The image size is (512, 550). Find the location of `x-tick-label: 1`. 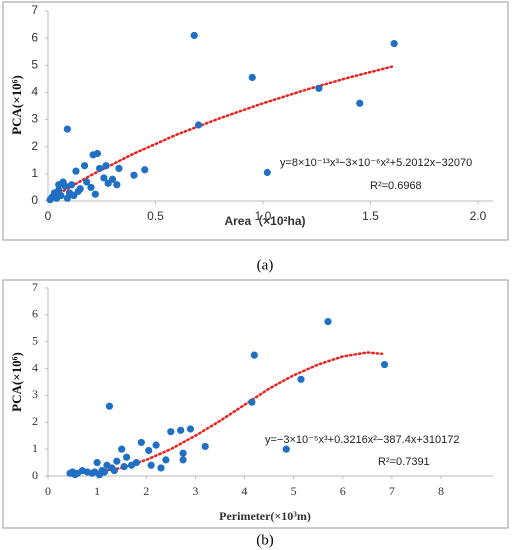

x-tick-label: 1 is located at coordinates (97, 491).